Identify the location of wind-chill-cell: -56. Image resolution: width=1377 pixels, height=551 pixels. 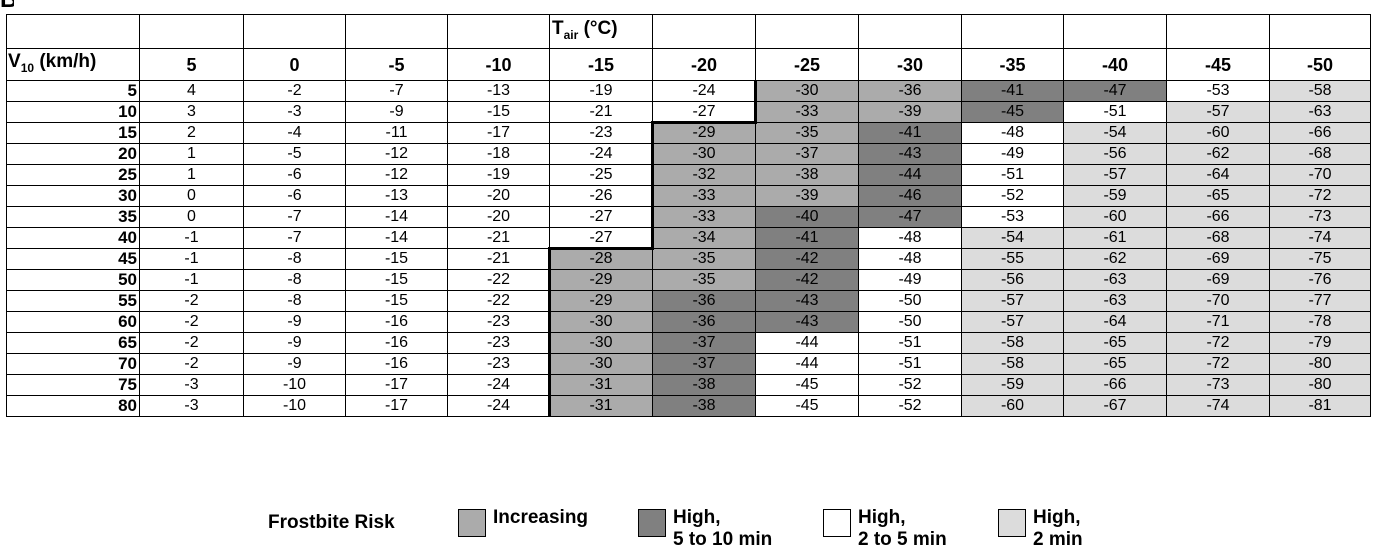
(1115, 154).